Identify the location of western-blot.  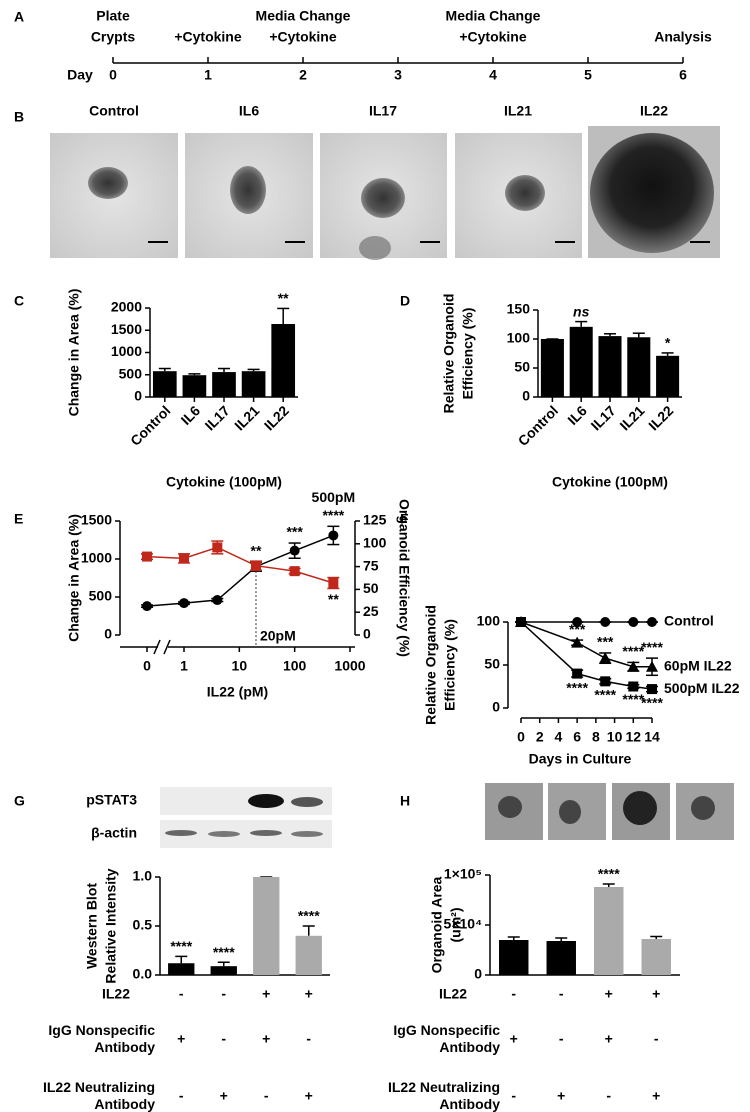
(246, 817).